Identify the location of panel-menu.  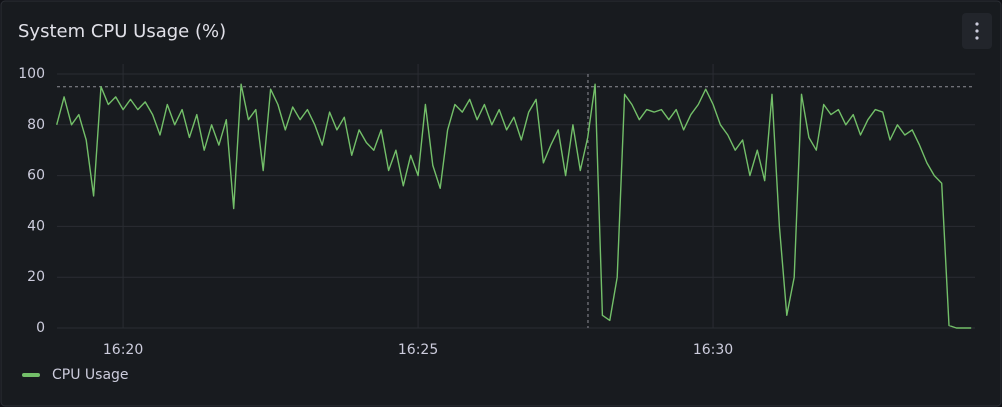
(977, 31).